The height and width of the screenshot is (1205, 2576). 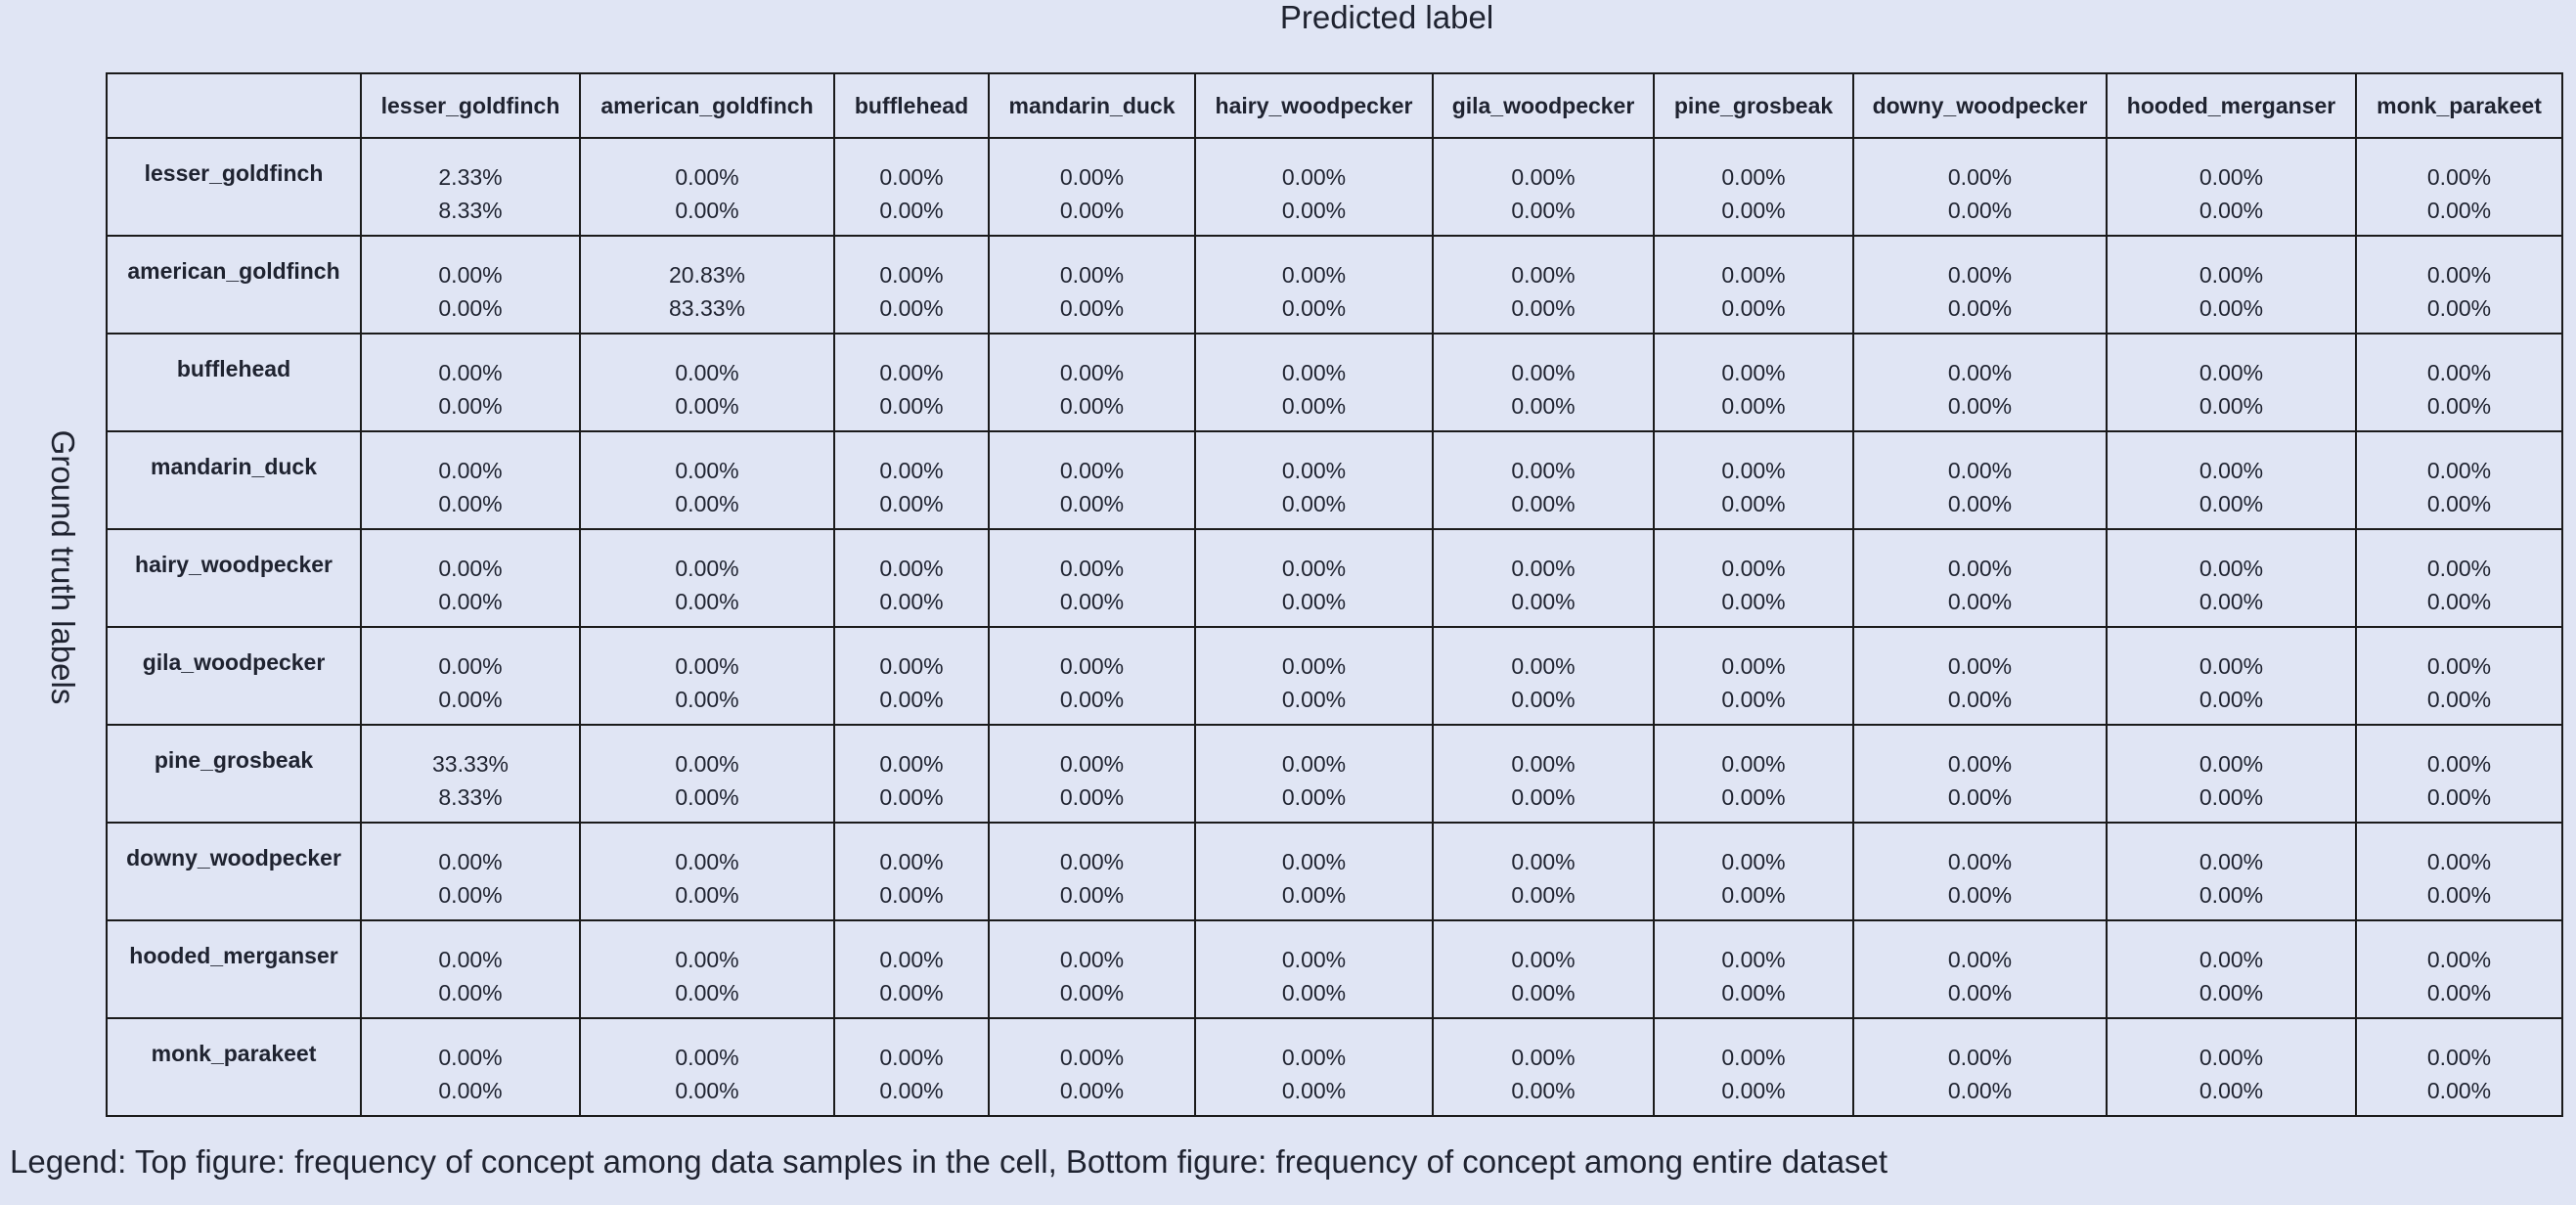 I want to click on column-header-hairy-woodpecker: hairy_woodpecker, so click(x=1314, y=105).